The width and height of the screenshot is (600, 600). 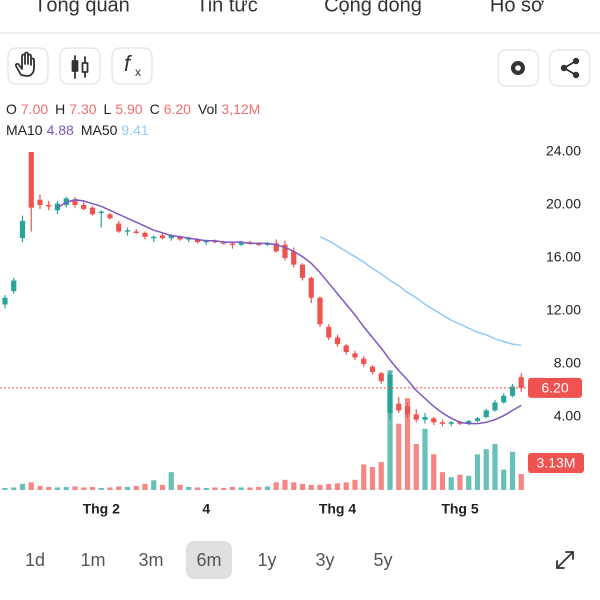 What do you see at coordinates (177, 109) in the screenshot?
I see `ohlc-value: 6.20` at bounding box center [177, 109].